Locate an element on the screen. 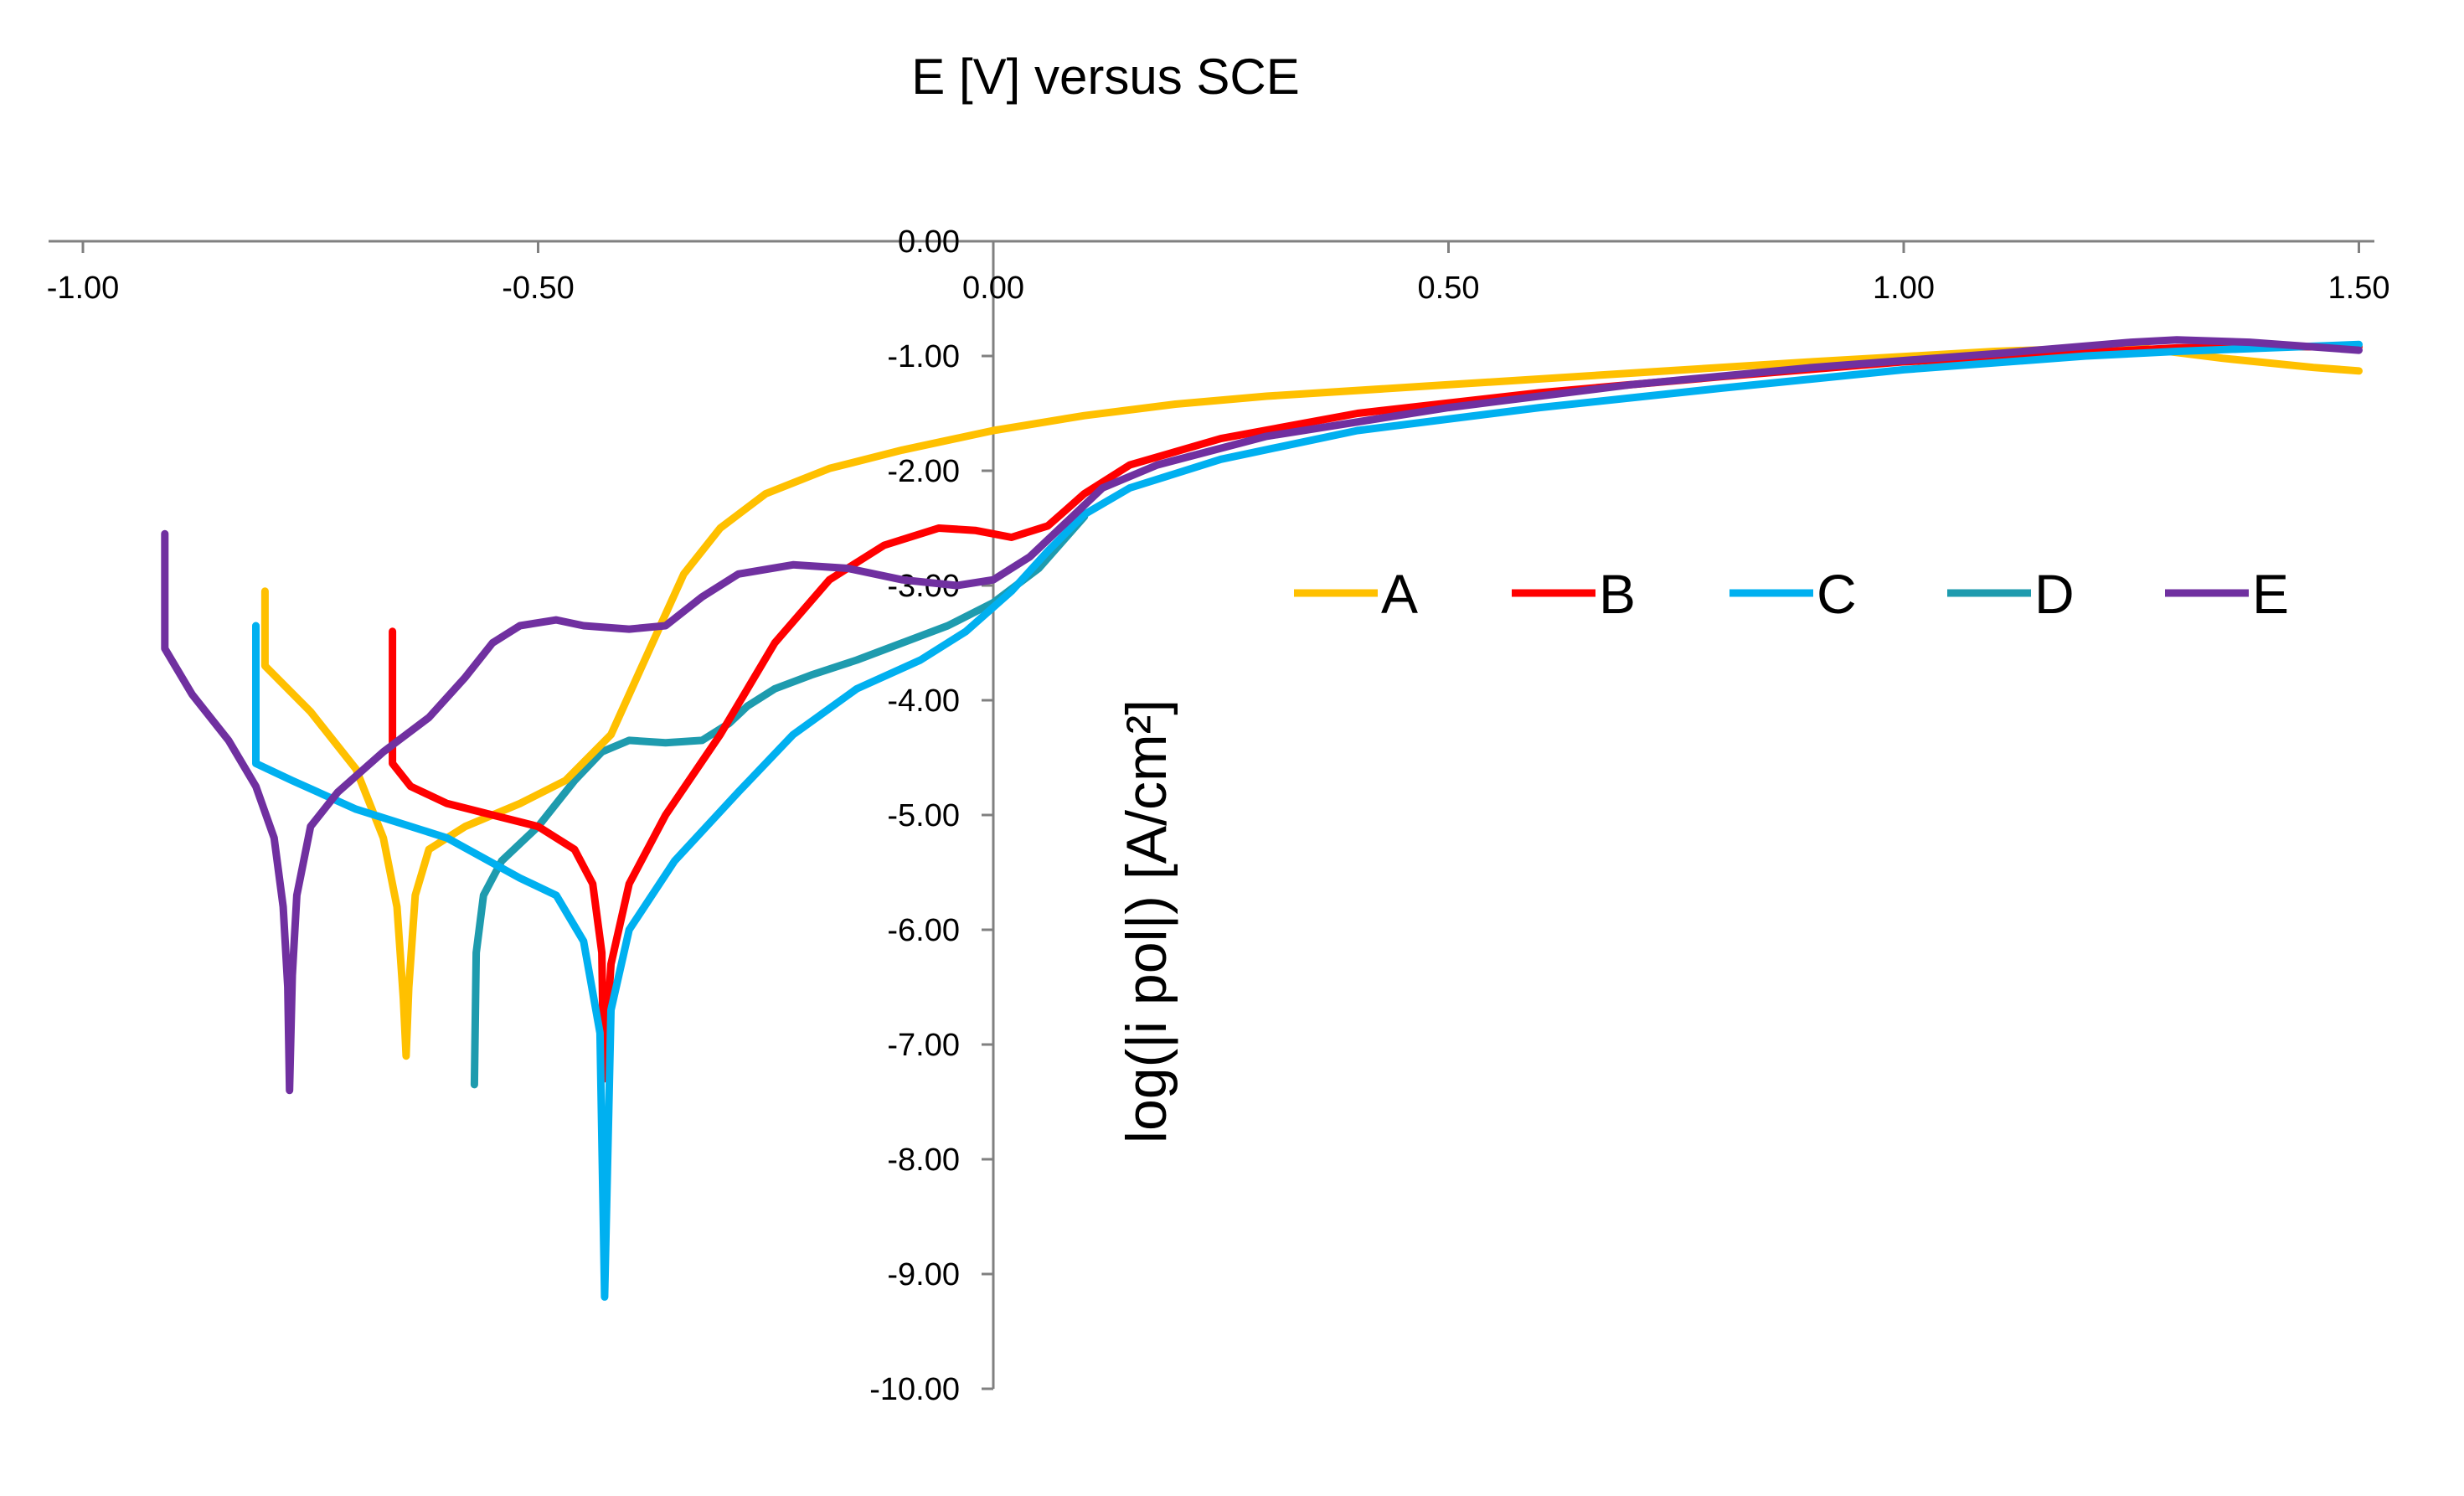 This screenshot has height=1496, width=2464. y-axis-label: log(|i pol|) [A/cm²] is located at coordinates (1146, 921).